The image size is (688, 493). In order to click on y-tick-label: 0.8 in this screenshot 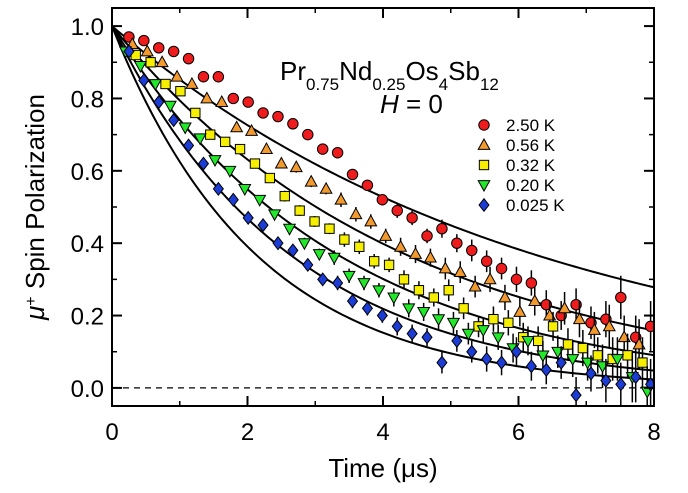, I will do `click(87, 99)`.